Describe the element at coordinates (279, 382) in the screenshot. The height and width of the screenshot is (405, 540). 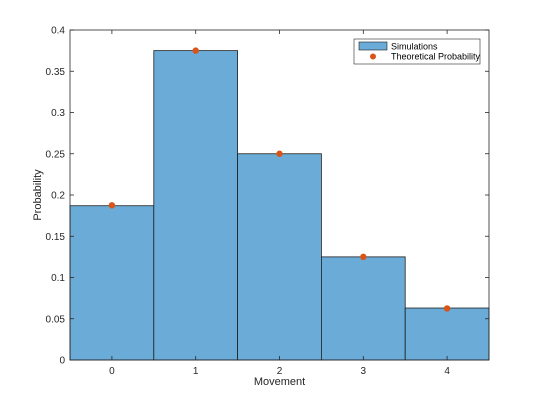
I see `x-axis-title: Movement` at that location.